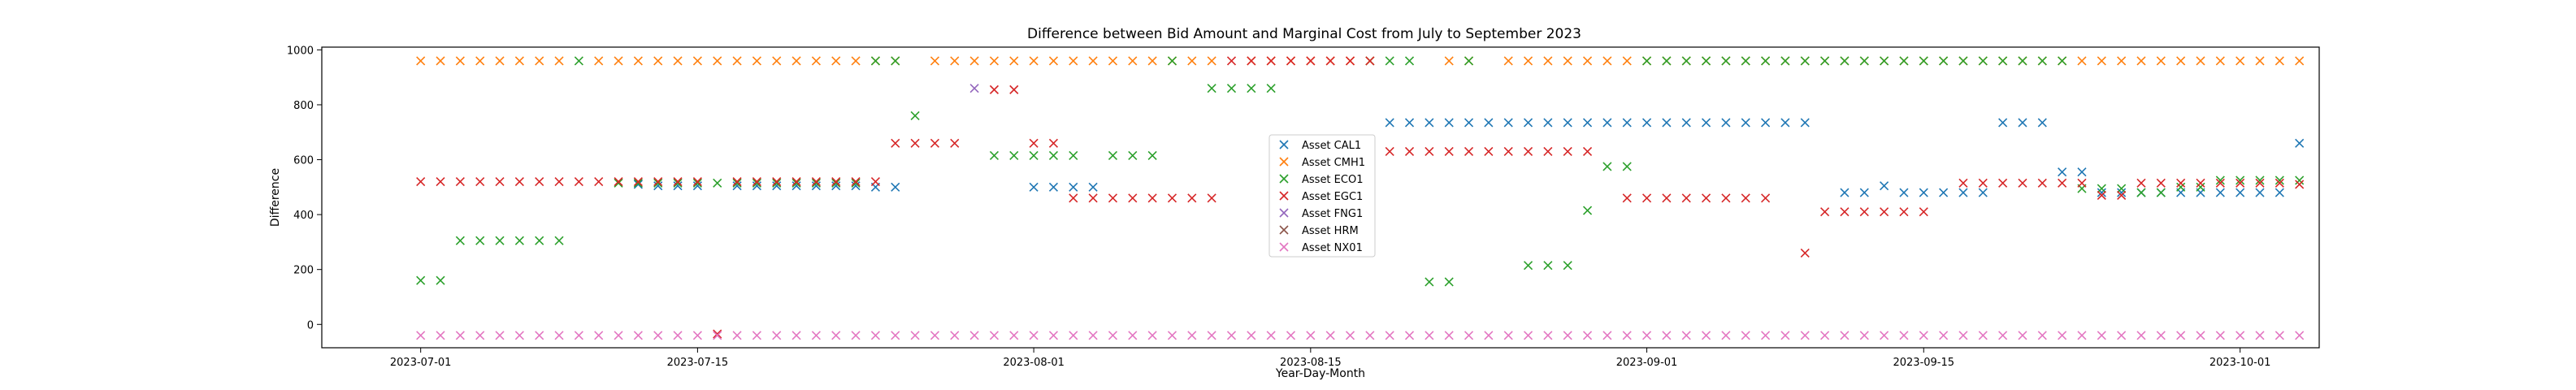  Describe the element at coordinates (310, 325) in the screenshot. I see `y-tick-label: 0` at that location.